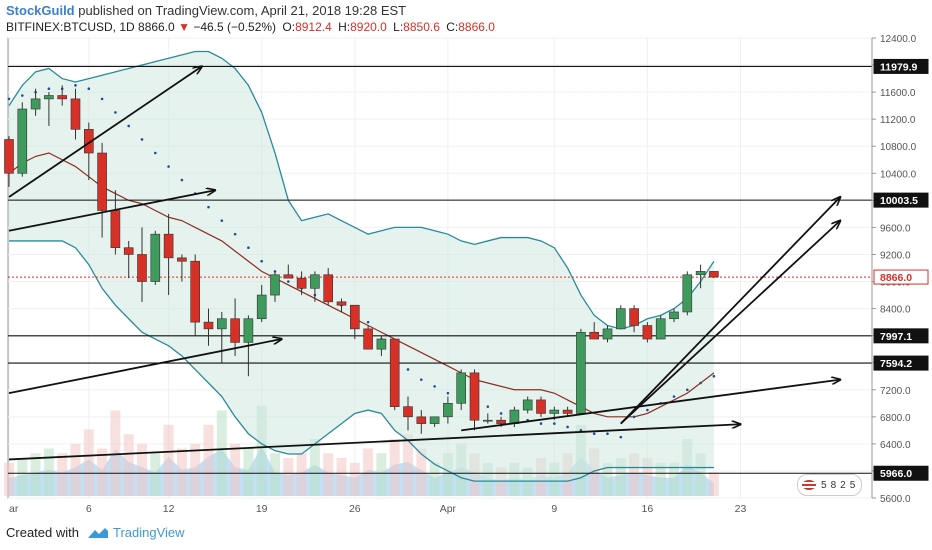 The width and height of the screenshot is (932, 550). What do you see at coordinates (148, 532) in the screenshot?
I see `tradingview-link: TradingView` at bounding box center [148, 532].